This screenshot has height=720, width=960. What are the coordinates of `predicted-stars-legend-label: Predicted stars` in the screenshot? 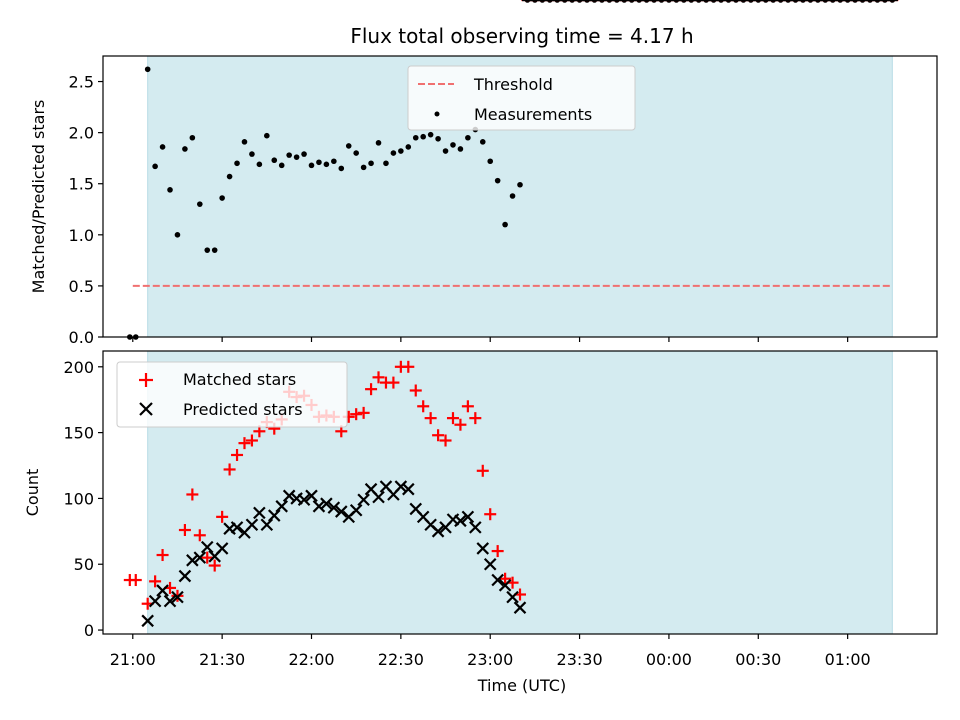 It's located at (243, 409).